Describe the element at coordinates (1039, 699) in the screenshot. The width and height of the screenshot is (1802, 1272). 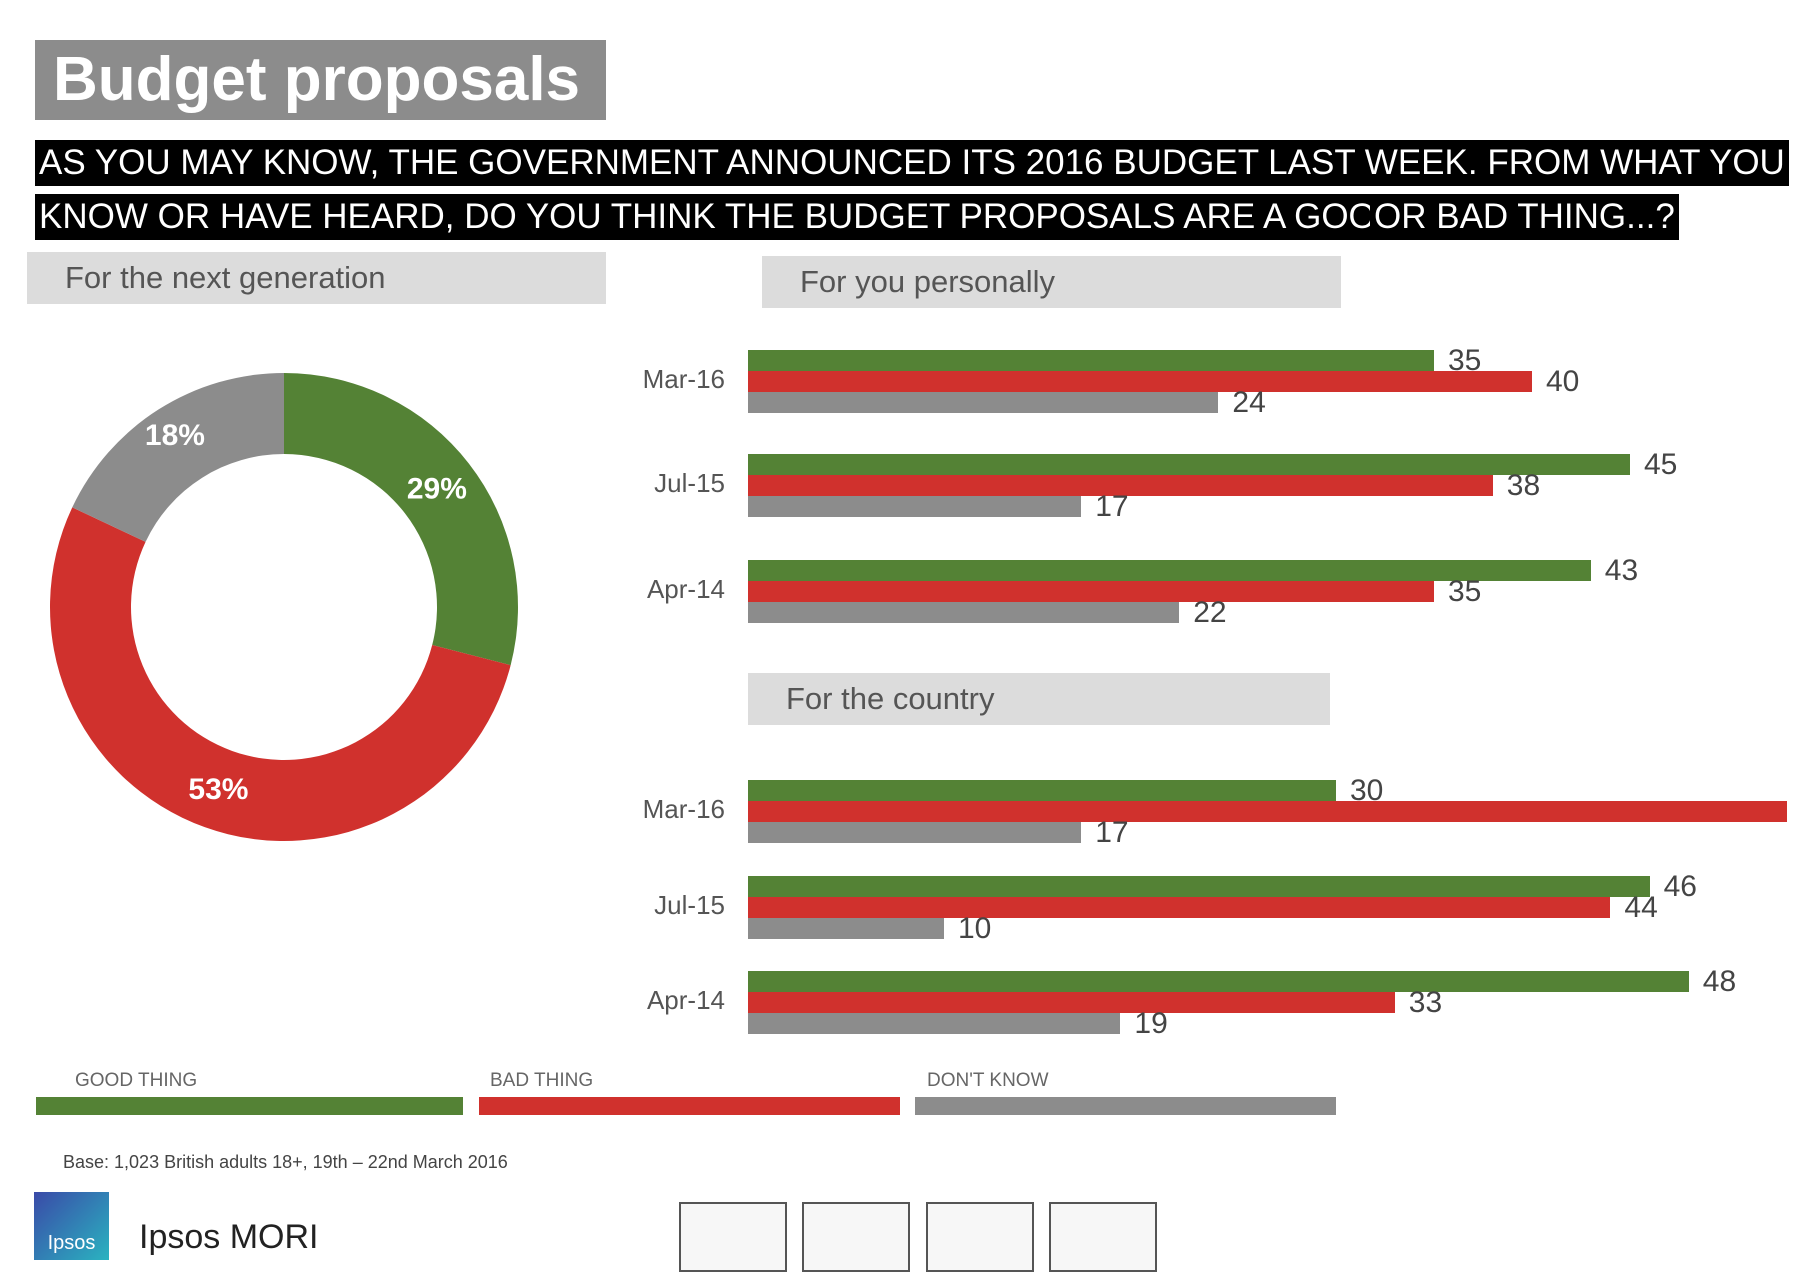
I see `section-country: For the country` at that location.